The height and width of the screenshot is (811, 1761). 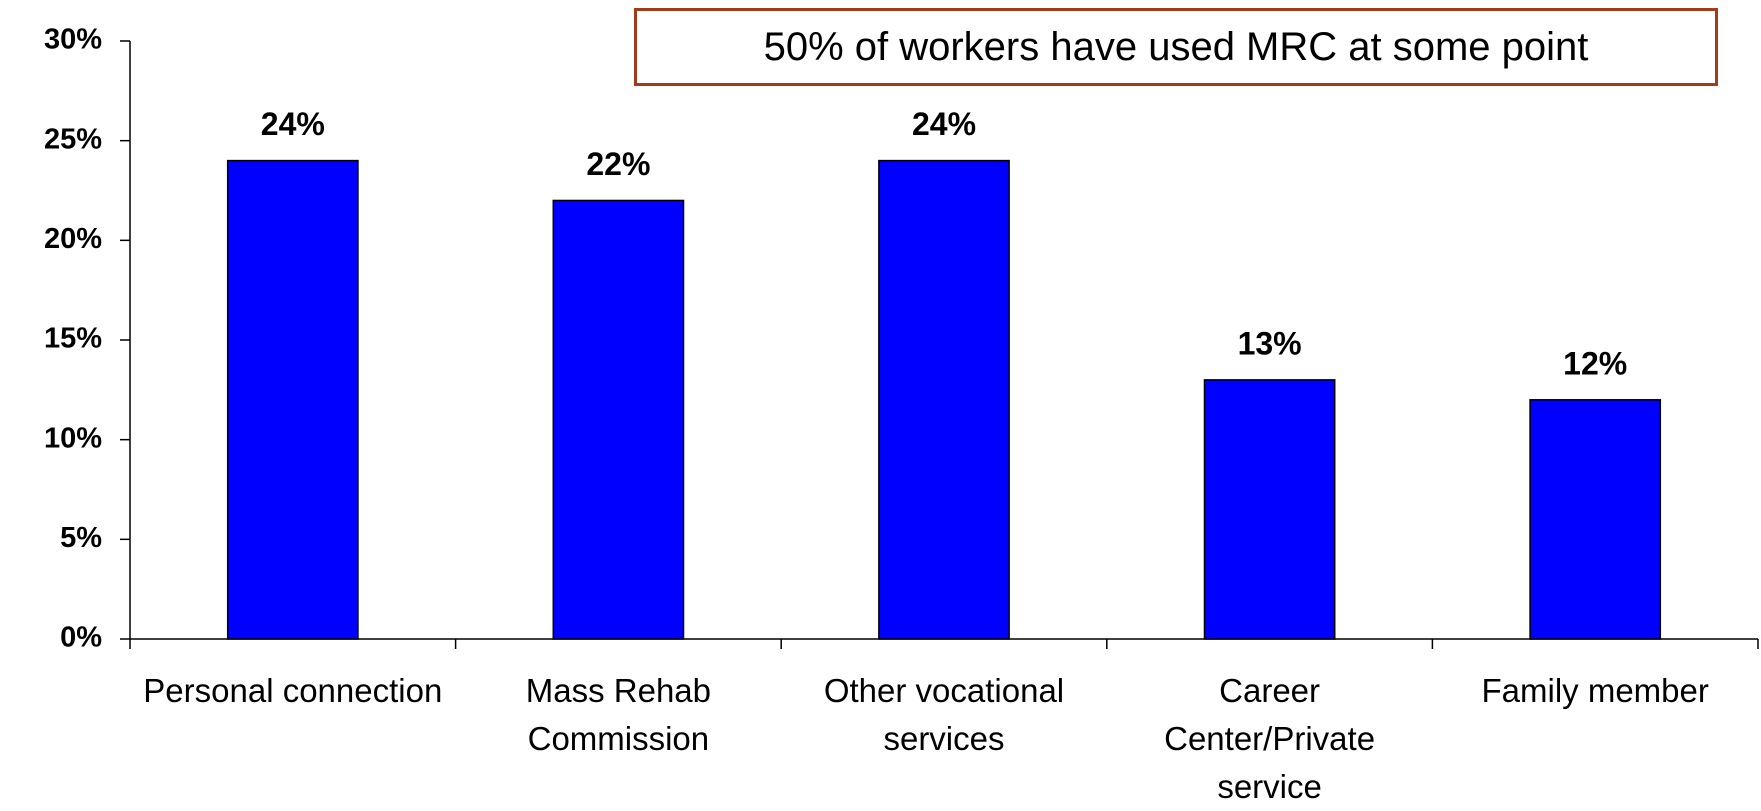 What do you see at coordinates (81, 638) in the screenshot?
I see `y-tick-label: 0%` at bounding box center [81, 638].